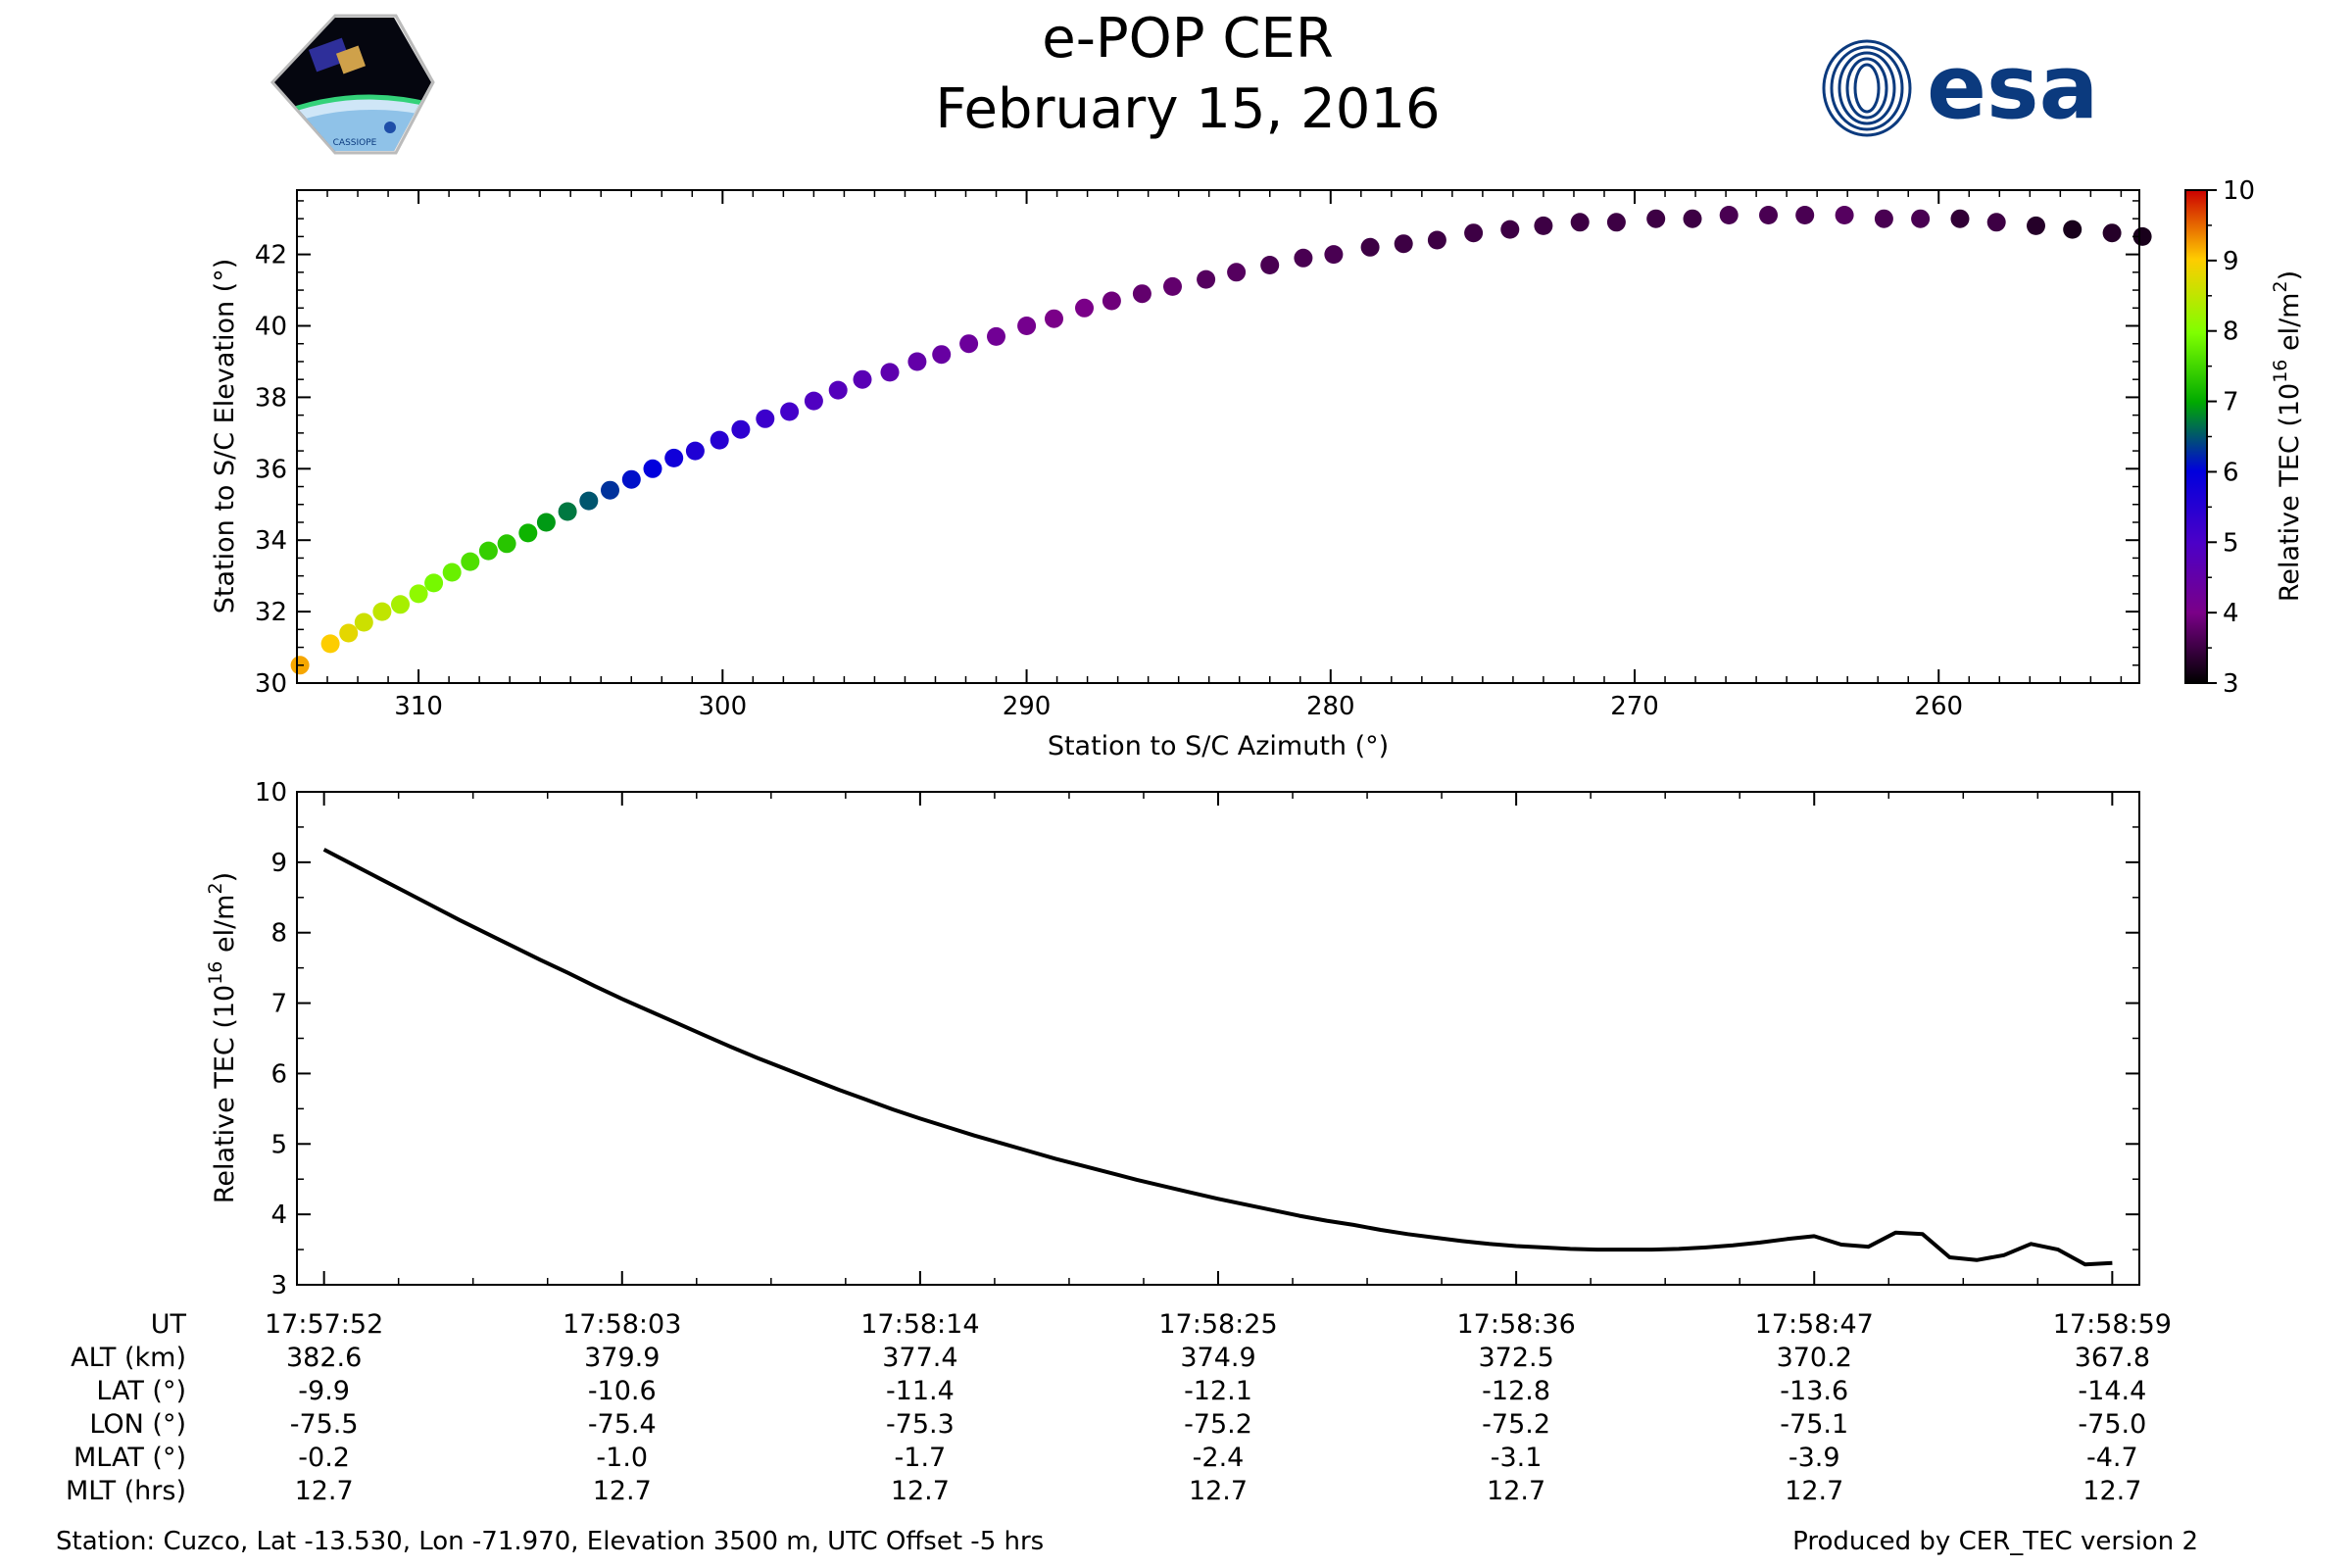 The width and height of the screenshot is (2352, 1568). Describe the element at coordinates (418, 706) in the screenshot. I see `scatter-x-tick-label: 310` at that location.